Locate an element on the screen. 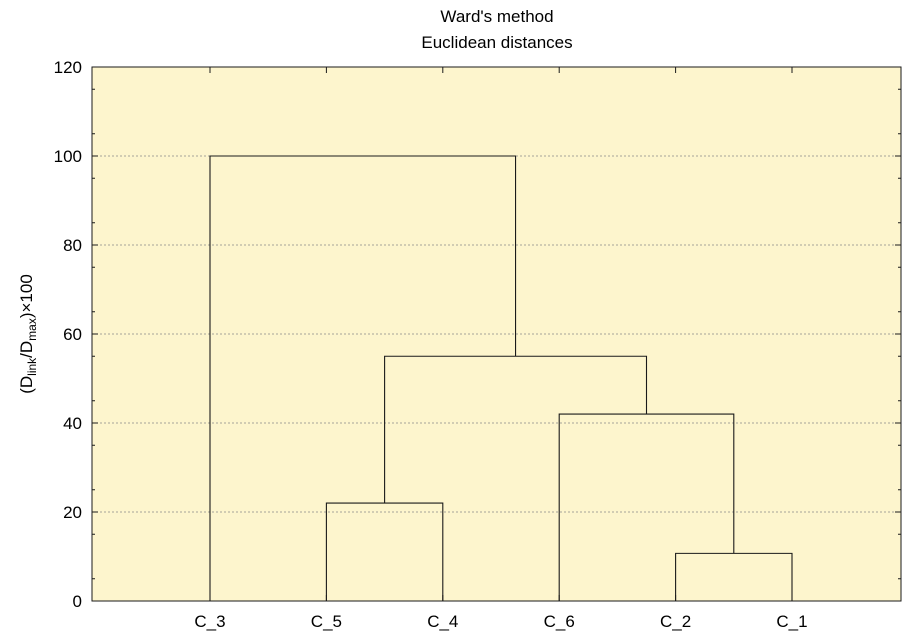  y-tick-label: 80 is located at coordinates (72, 245).